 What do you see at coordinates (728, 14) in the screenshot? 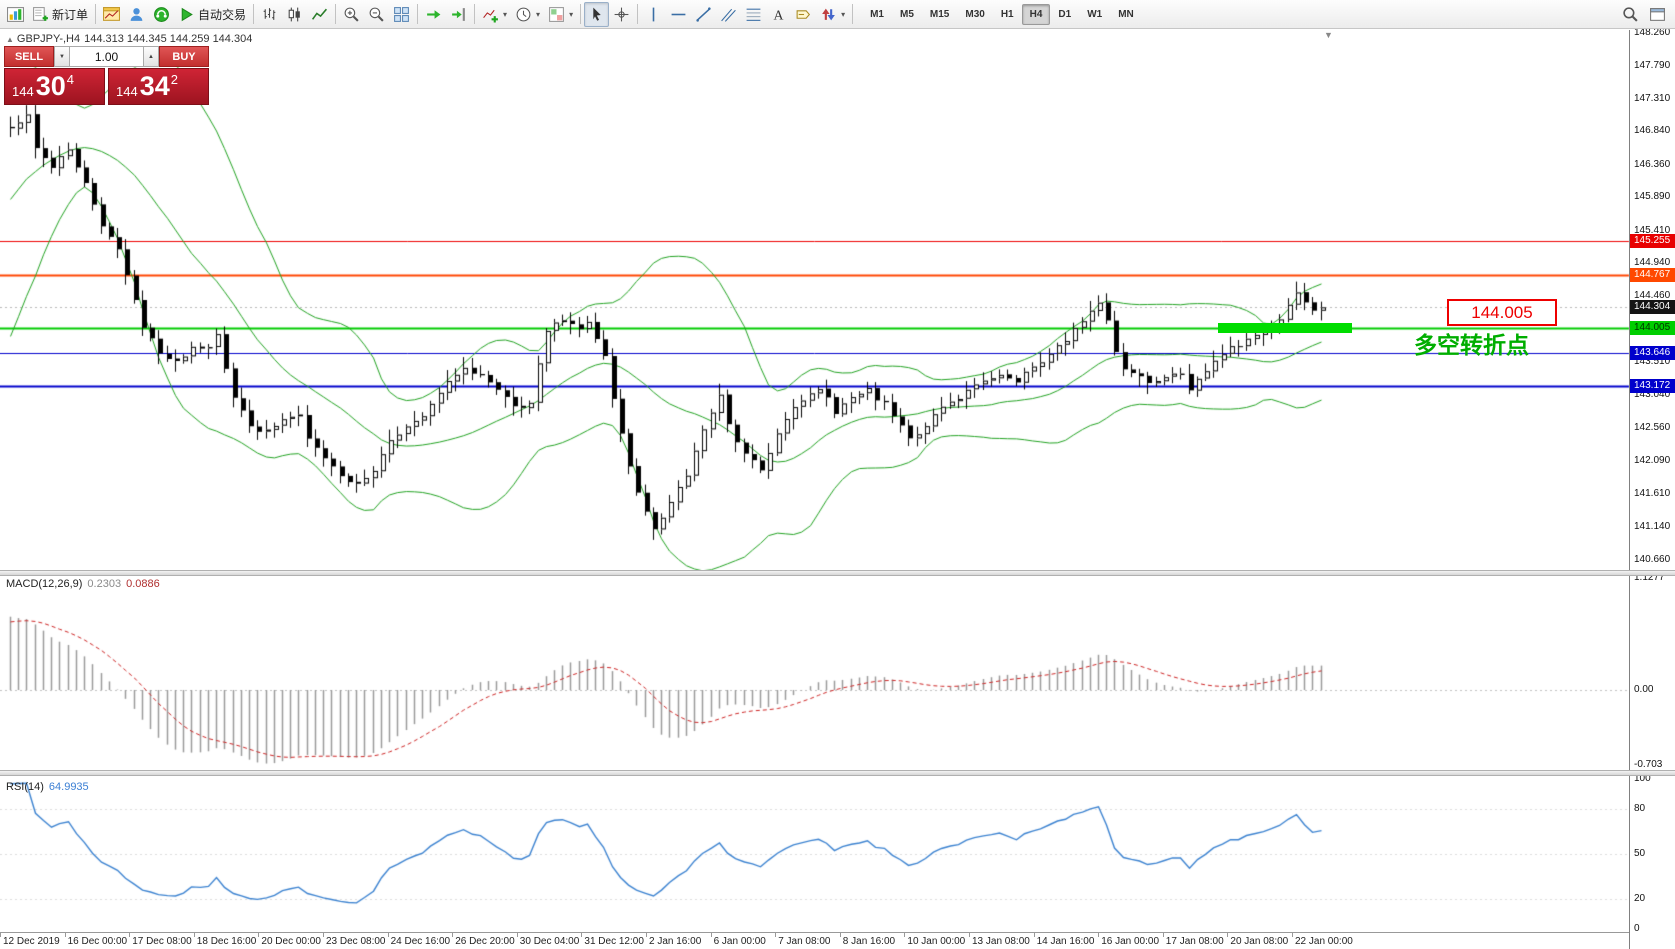
I see `channel-button` at bounding box center [728, 14].